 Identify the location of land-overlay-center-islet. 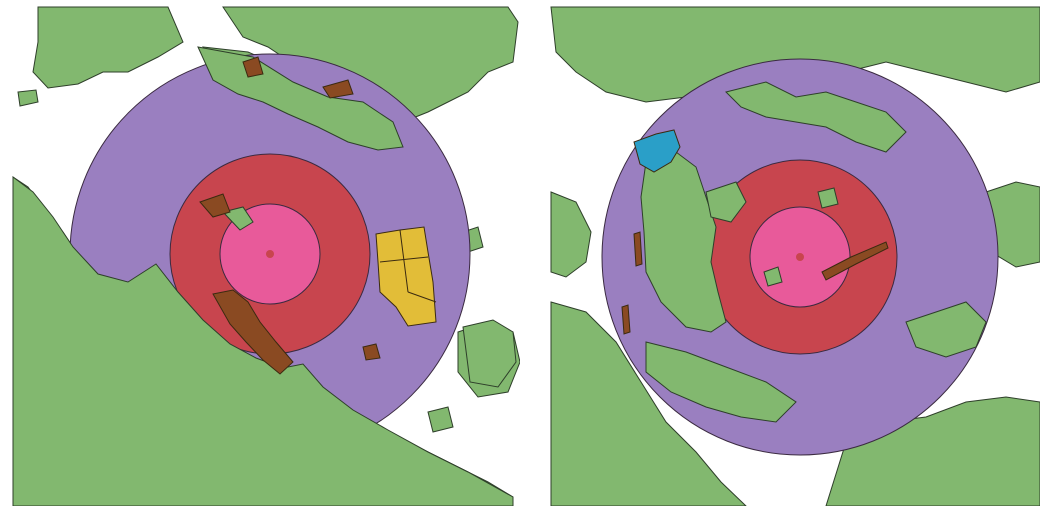
(773, 276).